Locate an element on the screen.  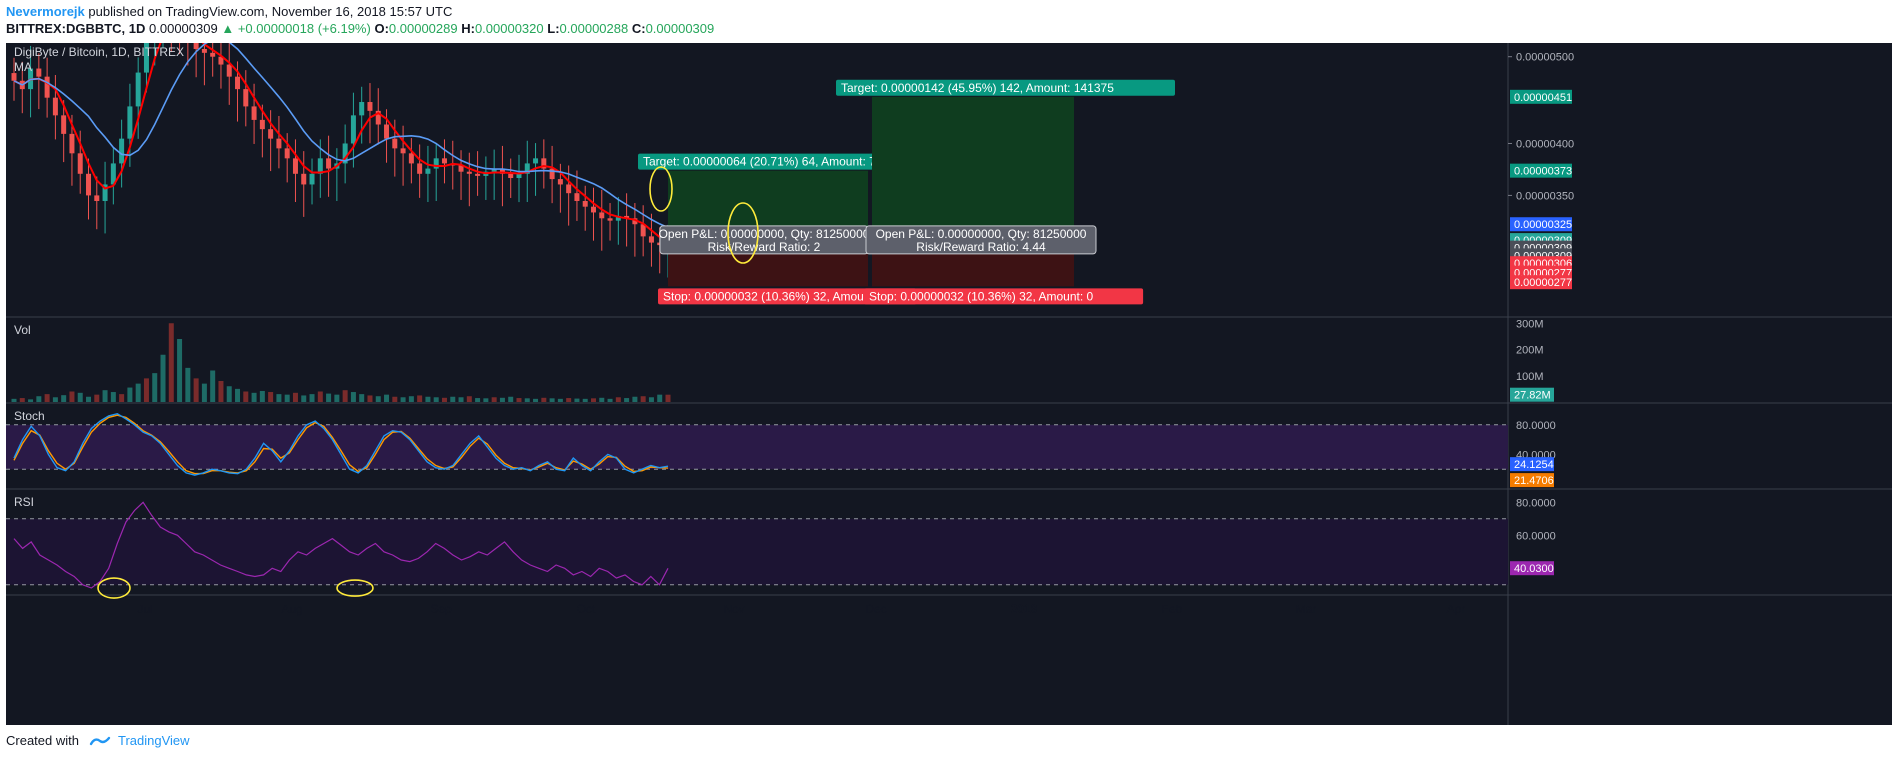
high-value: 0.00000320 is located at coordinates (509, 28).